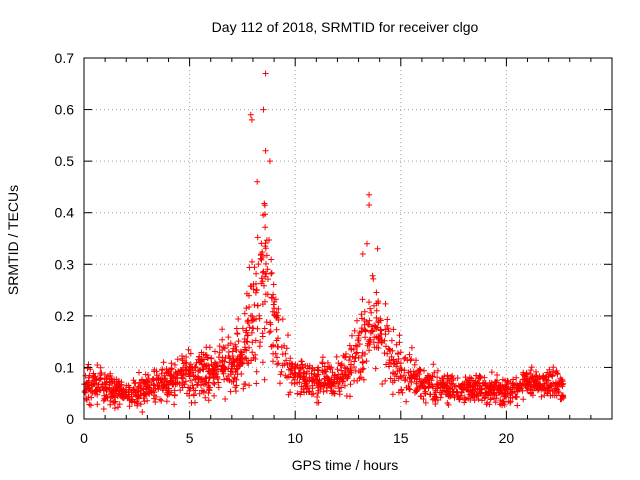  Describe the element at coordinates (65, 238) in the screenshot. I see `y-tick-labels: 0 0.1 0.2 0.3 0.4 0.5 0.6 0.7` at that location.